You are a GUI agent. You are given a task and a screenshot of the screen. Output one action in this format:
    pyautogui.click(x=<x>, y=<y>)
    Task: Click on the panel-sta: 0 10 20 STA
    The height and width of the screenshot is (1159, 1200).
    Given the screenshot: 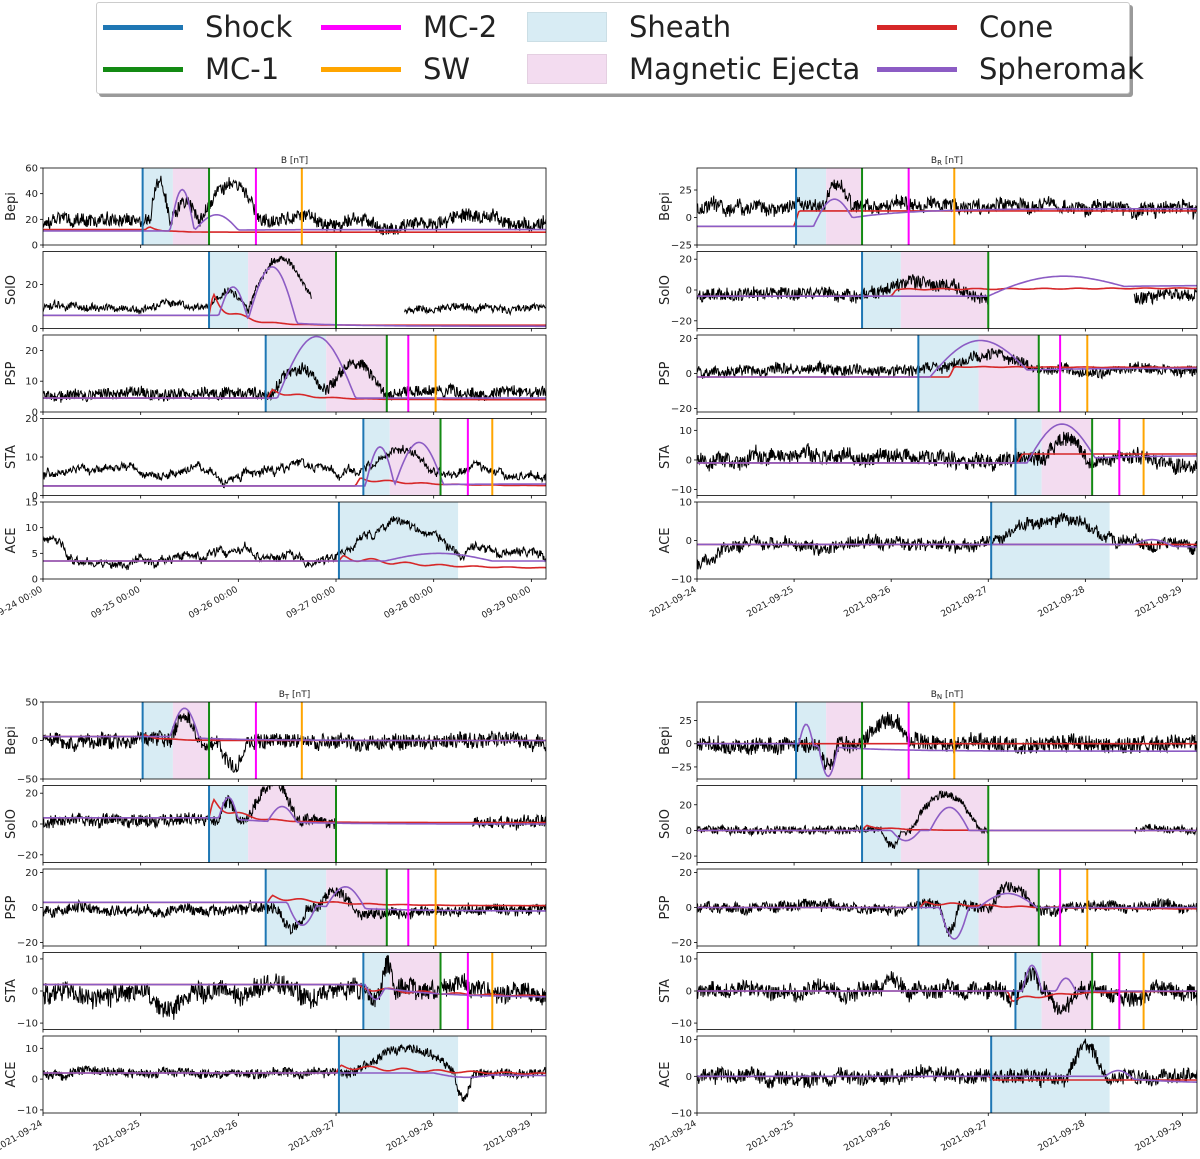 What is the action you would take?
    pyautogui.click(x=275, y=458)
    